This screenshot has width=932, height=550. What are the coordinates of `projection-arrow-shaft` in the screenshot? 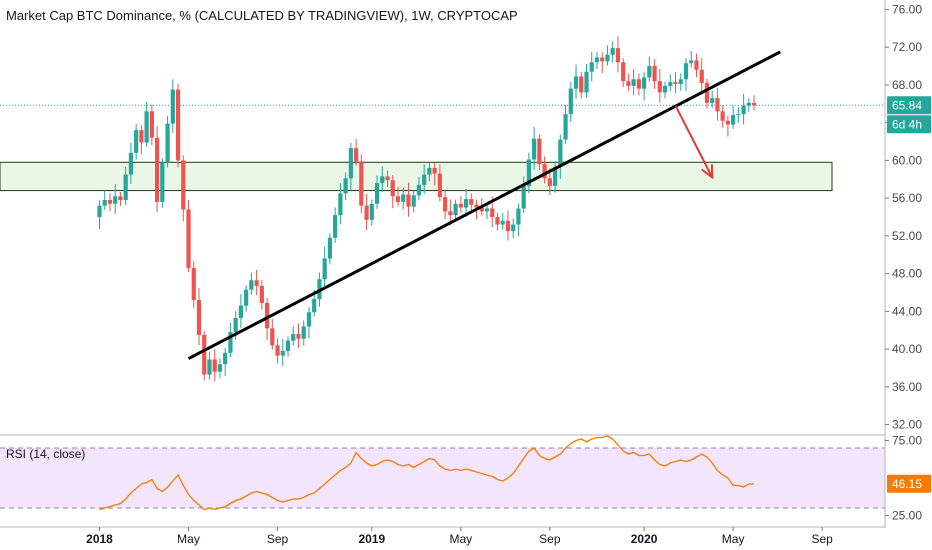 It's located at (694, 141).